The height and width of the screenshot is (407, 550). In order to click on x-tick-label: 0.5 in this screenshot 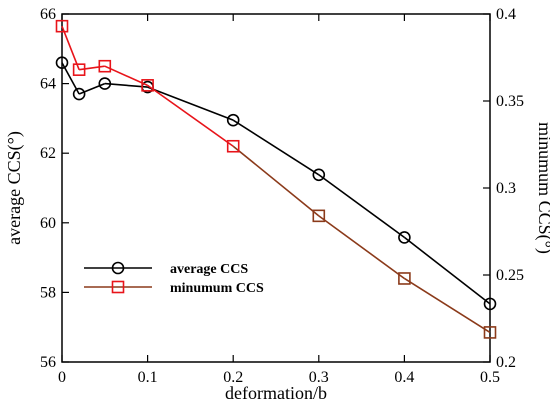, I will do `click(490, 377)`.